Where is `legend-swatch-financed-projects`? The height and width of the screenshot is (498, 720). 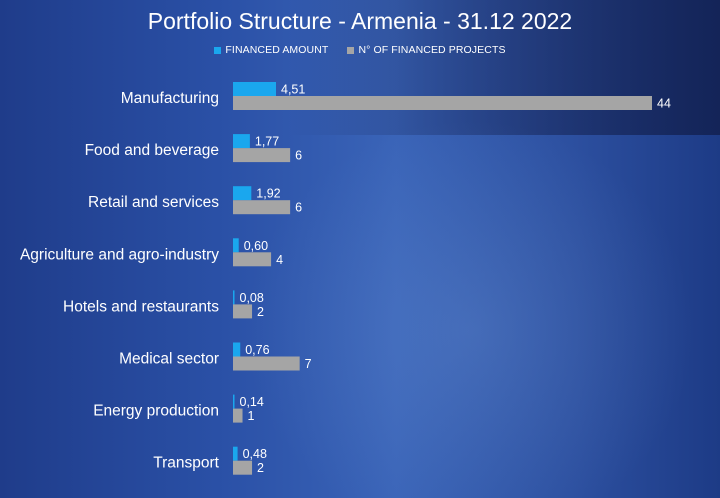
legend-swatch-financed-projects is located at coordinates (351, 50).